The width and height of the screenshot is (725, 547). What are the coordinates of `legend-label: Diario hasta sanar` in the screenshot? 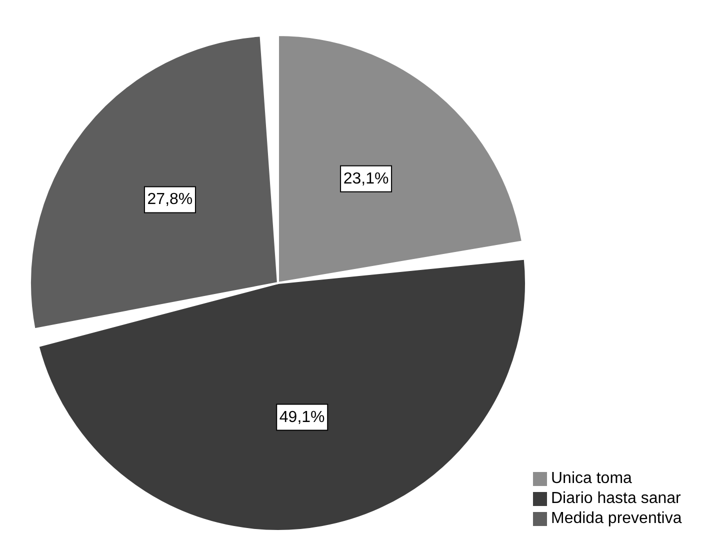 It's located at (616, 499).